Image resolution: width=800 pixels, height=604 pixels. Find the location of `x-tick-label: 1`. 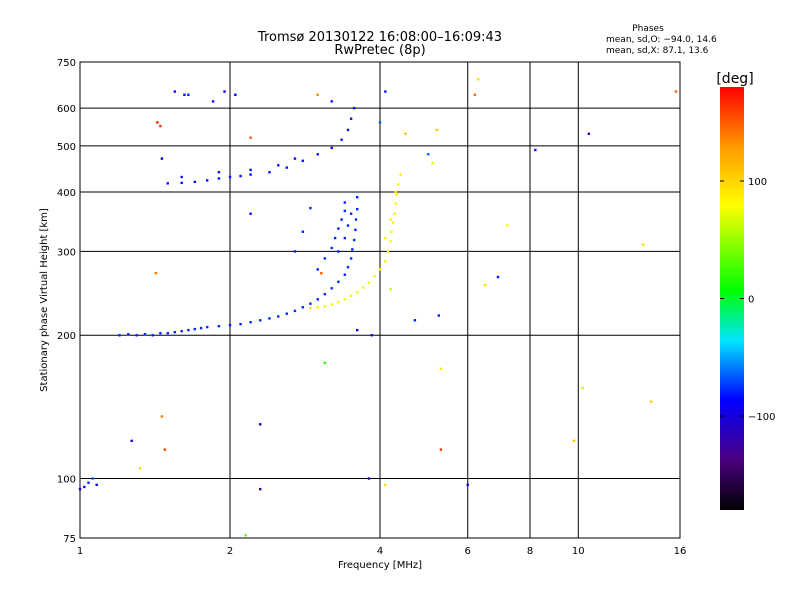

x-tick-label: 1 is located at coordinates (80, 551).